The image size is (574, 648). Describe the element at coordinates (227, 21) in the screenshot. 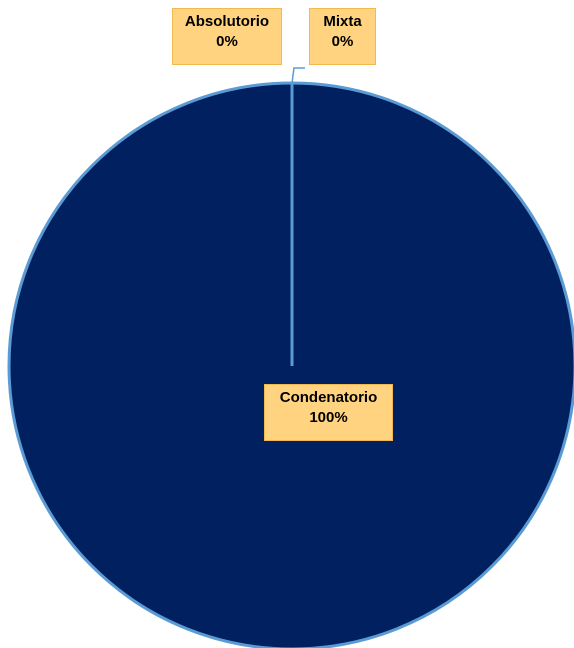

I see `data-label-absolutorio-name: Absolutorio` at that location.